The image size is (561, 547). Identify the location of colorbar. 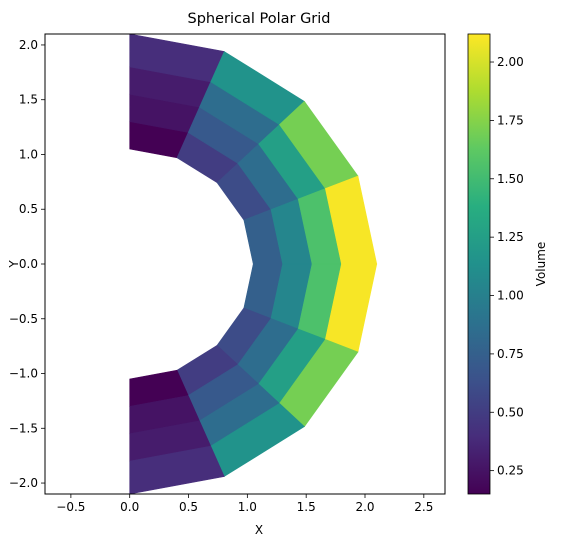
(479, 264).